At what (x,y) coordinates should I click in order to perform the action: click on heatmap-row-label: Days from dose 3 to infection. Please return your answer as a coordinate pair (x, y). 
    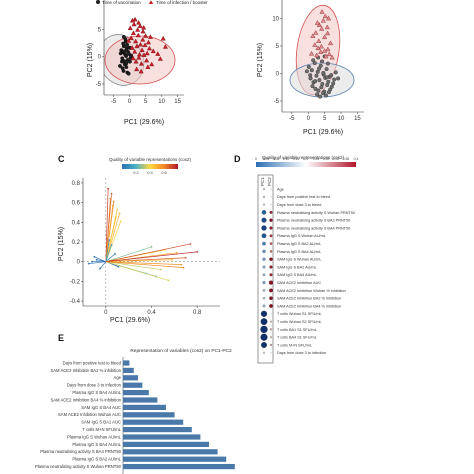
    Looking at the image, I should click on (301, 353).